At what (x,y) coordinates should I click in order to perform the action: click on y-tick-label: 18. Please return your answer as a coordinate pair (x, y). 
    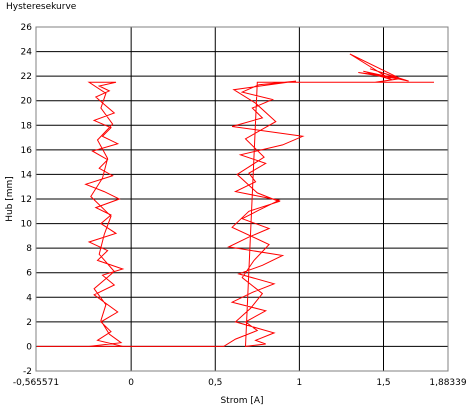
    Looking at the image, I should click on (27, 126).